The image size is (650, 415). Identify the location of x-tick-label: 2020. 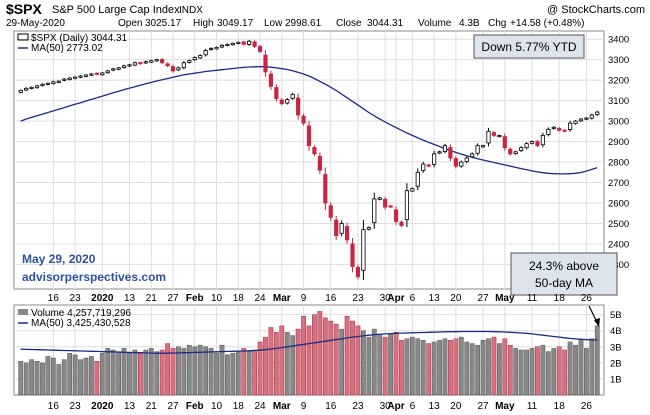
(102, 298).